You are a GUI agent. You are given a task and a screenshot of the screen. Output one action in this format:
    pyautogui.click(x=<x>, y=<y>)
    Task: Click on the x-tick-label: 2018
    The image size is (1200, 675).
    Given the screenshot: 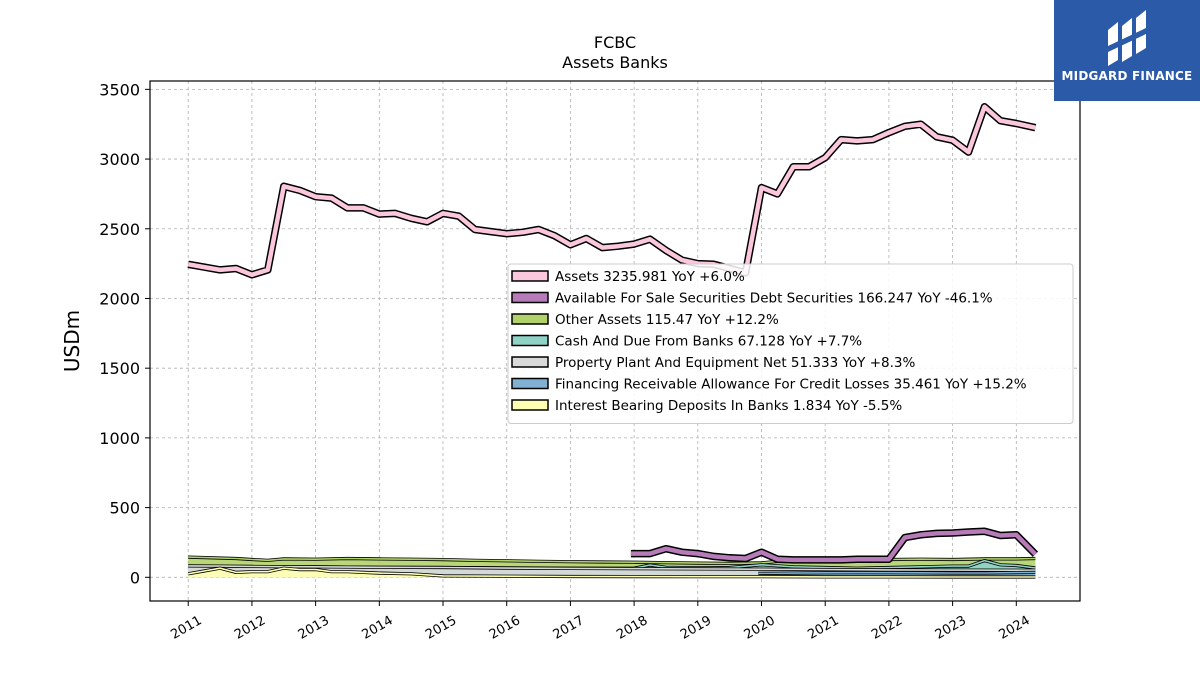 What is the action you would take?
    pyautogui.click(x=632, y=628)
    